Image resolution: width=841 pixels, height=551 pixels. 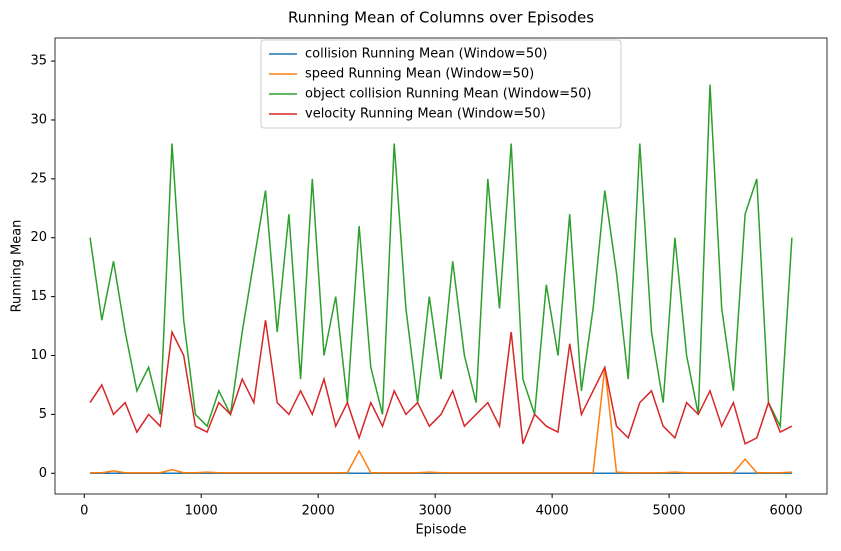 I want to click on x-tick-label: 4000, so click(x=552, y=511).